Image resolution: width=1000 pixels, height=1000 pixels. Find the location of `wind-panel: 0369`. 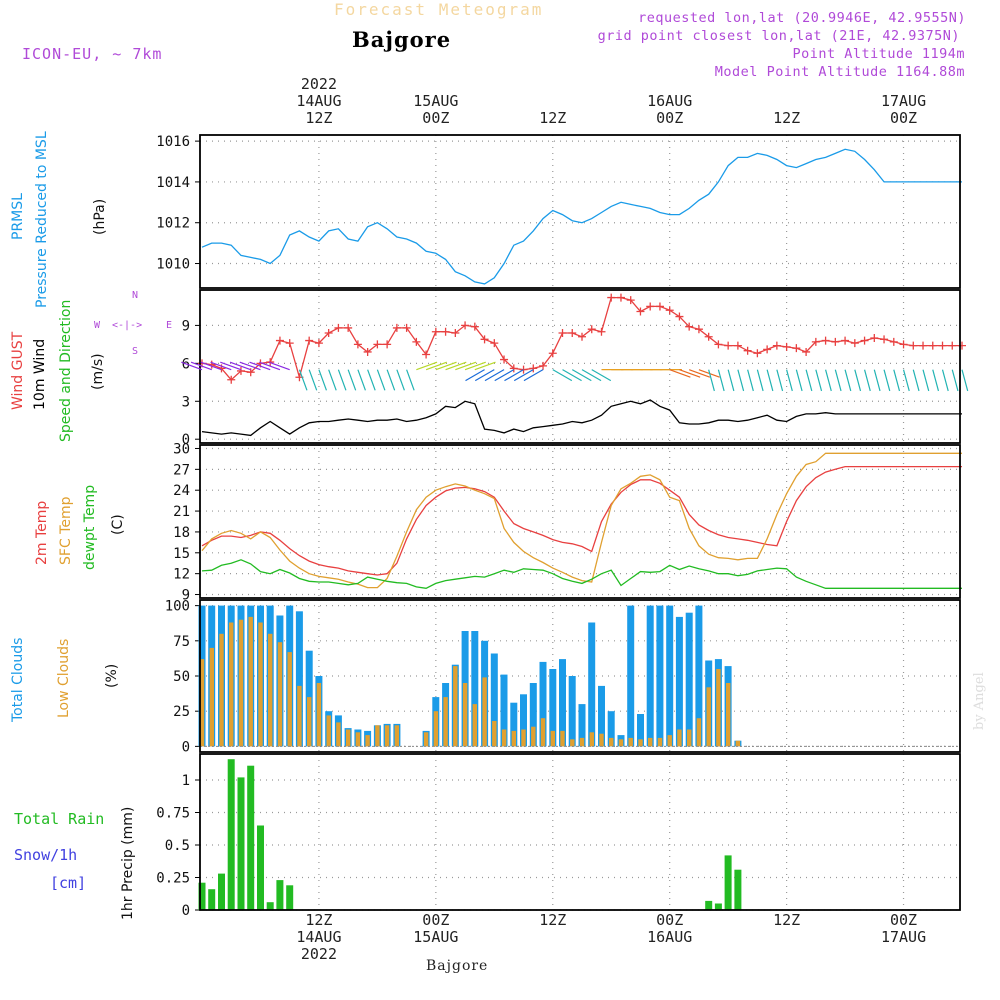

wind-panel: 0369 is located at coordinates (574, 368).